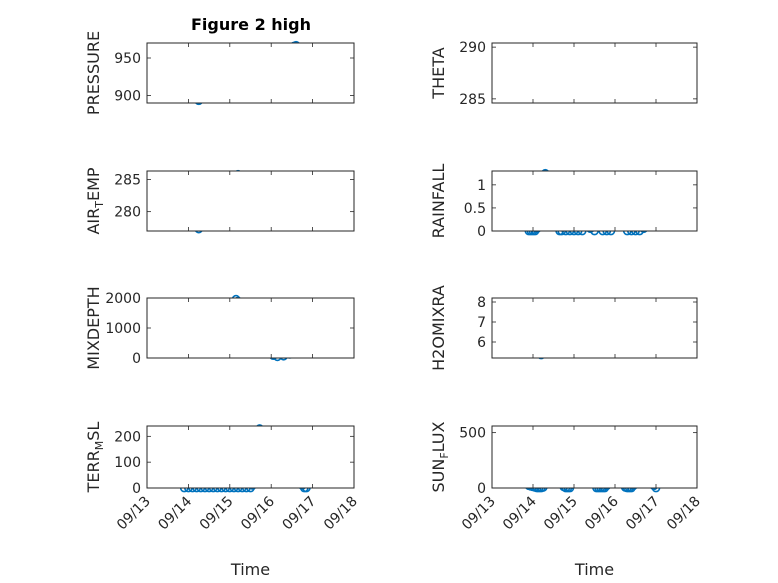 The width and height of the screenshot is (778, 583). Describe the element at coordinates (475, 209) in the screenshot. I see `y-tick-label: 0.5` at that location.